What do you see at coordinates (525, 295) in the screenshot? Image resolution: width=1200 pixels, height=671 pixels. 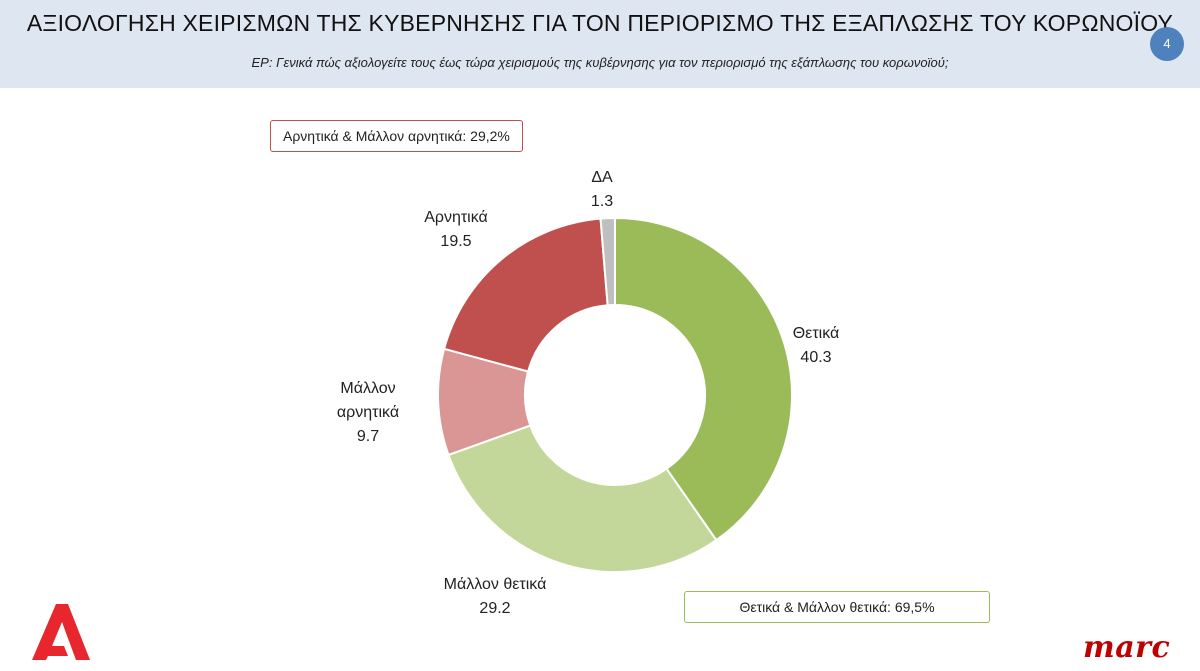 I see `donut-slice-arnitika` at bounding box center [525, 295].